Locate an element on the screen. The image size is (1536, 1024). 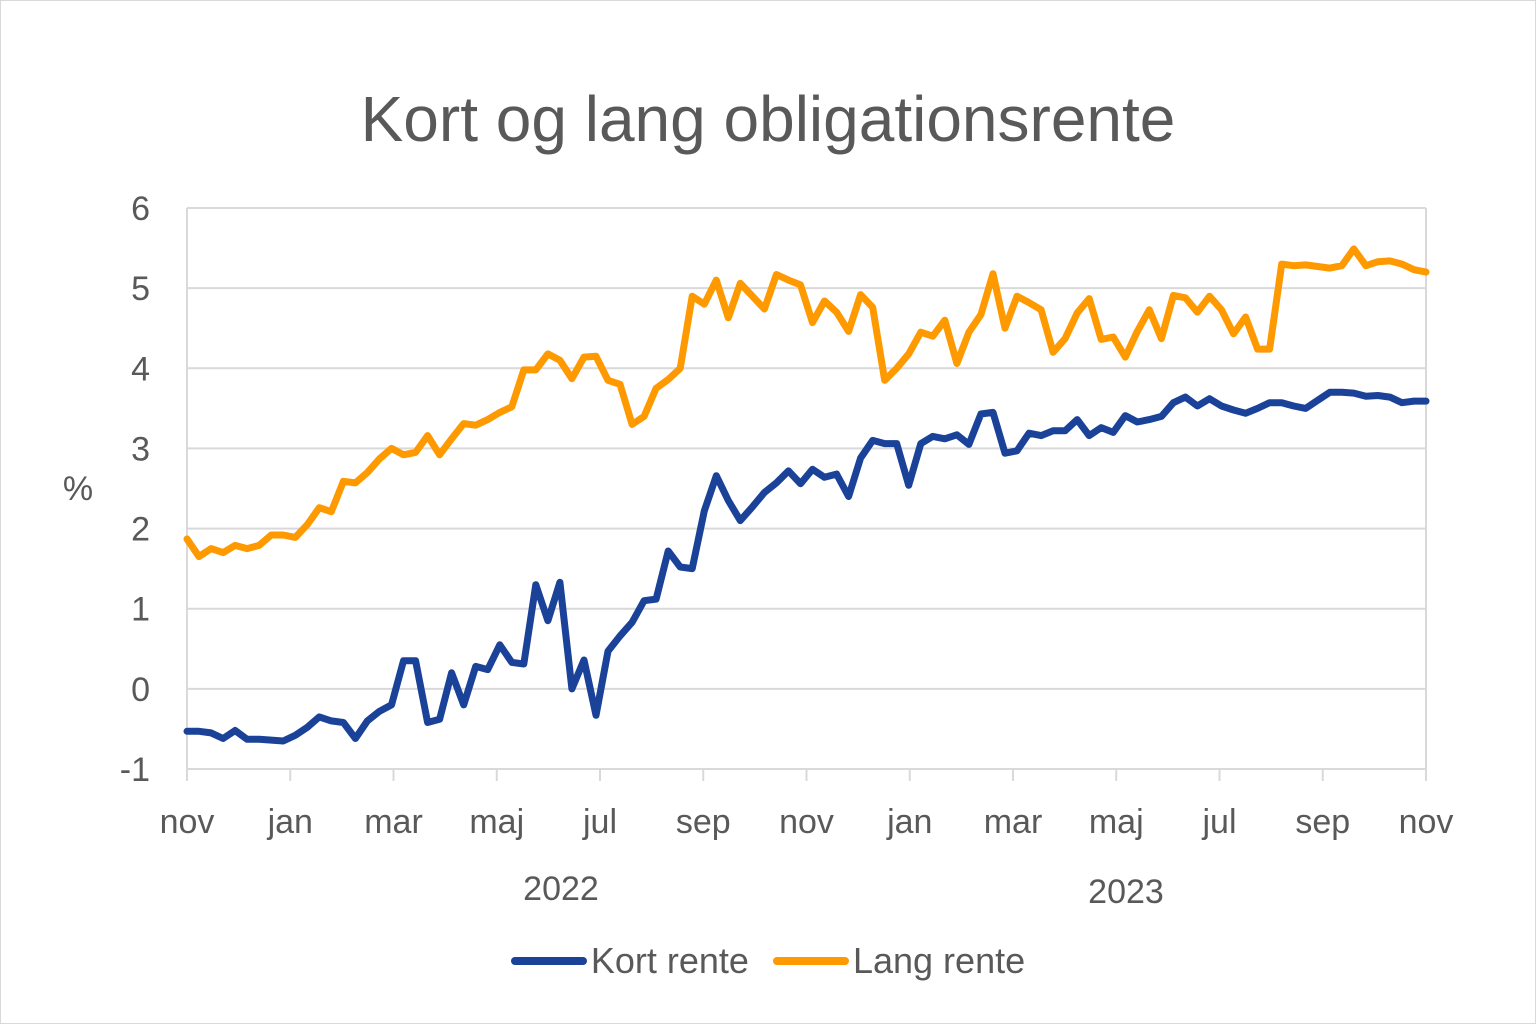
legend-item-kort-rente: Kort rente is located at coordinates (629, 961).